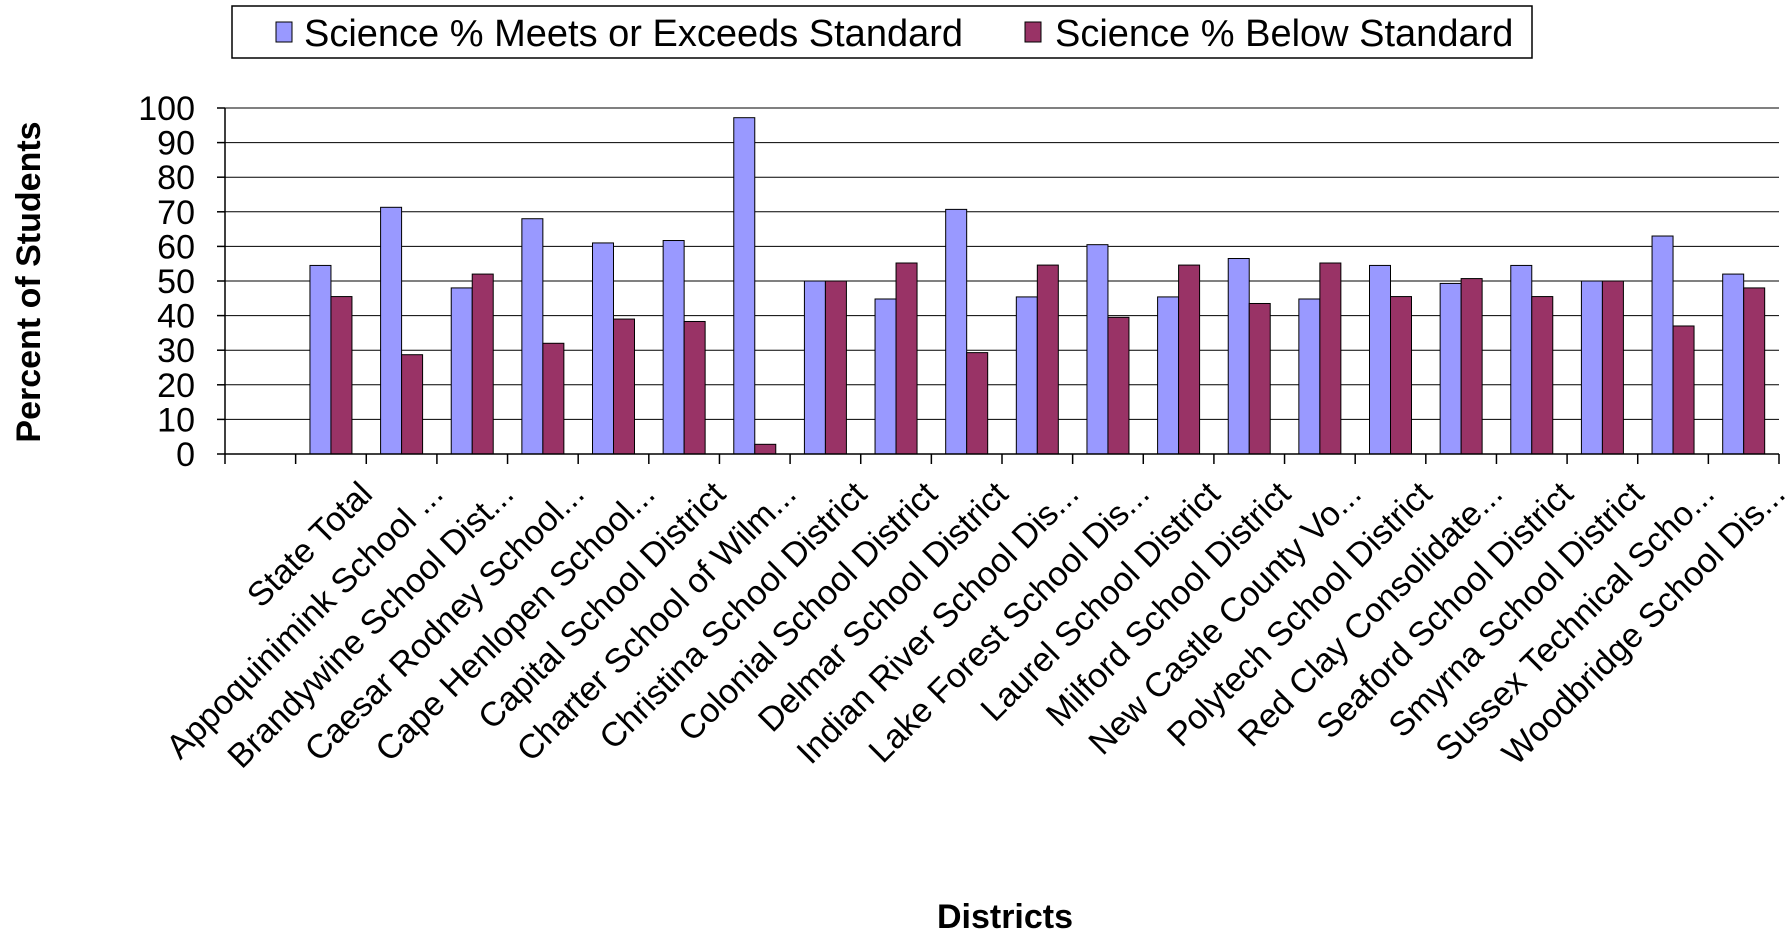  I want to click on y-tick-label-7: 70, so click(176, 213).